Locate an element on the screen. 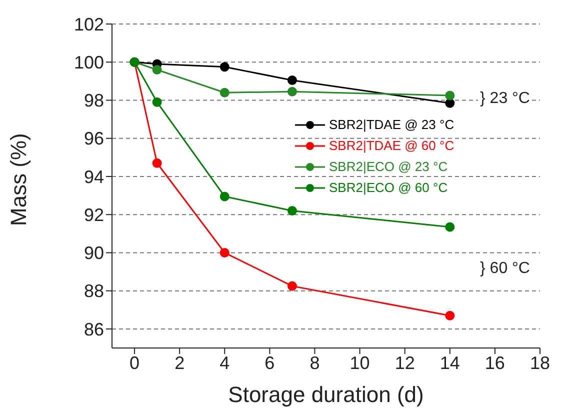 The width and height of the screenshot is (566, 414). y-tick-label: 102 is located at coordinates (89, 24).